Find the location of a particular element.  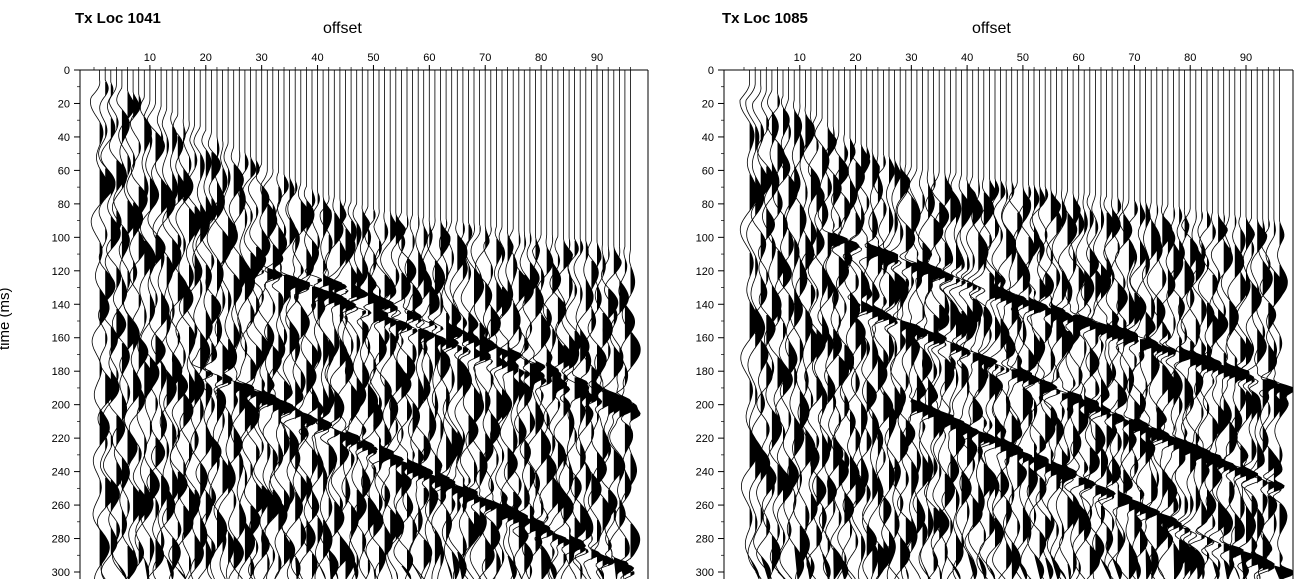

x-tick-label: 30 is located at coordinates (262, 58).